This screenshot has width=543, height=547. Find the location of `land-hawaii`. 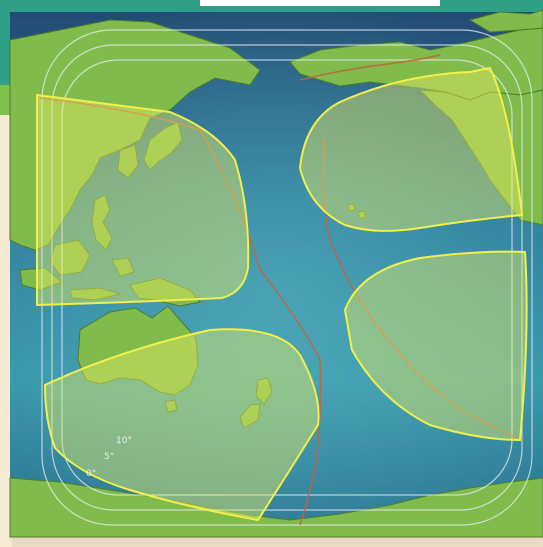

land-hawaii is located at coordinates (357, 211).